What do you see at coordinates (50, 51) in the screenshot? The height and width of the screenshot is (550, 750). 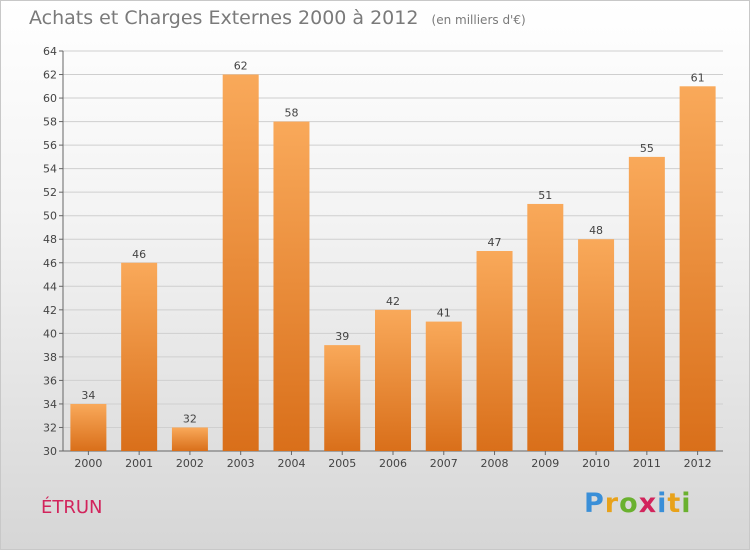 I see `y-tick-label: 64` at bounding box center [50, 51].